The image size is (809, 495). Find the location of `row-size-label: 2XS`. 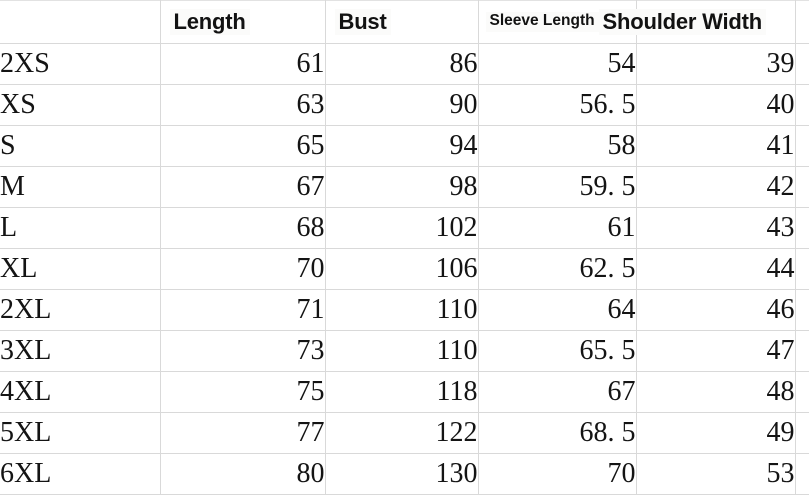

row-size-label: 2XS is located at coordinates (80, 64).